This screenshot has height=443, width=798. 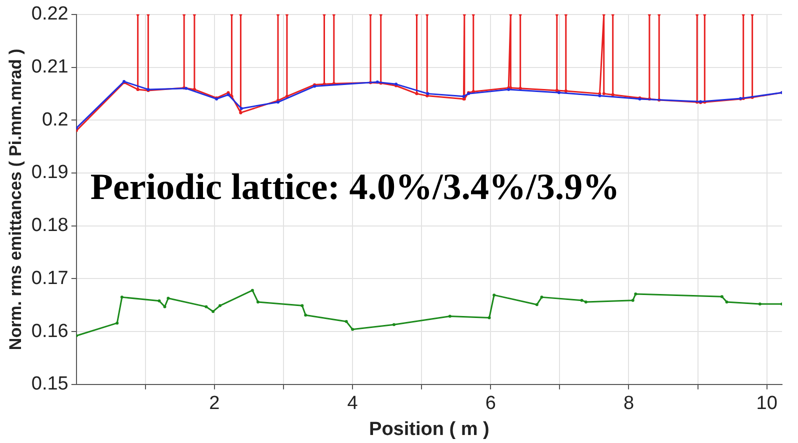 I want to click on x-tick-label: 8, so click(x=628, y=403).